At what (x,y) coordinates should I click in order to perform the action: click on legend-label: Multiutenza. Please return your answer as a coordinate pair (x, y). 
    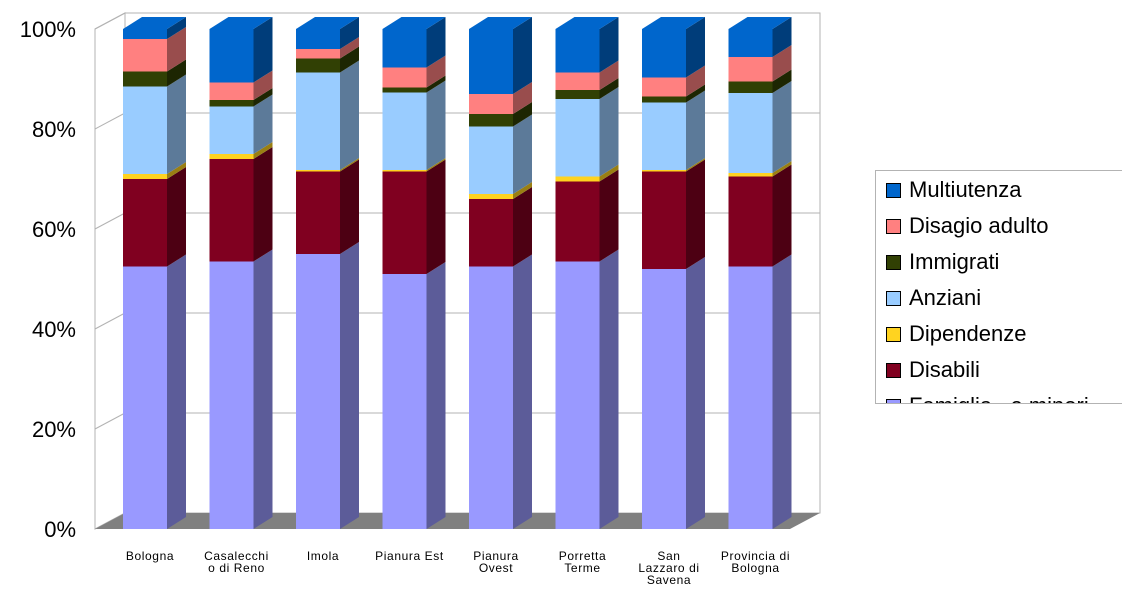
    Looking at the image, I should click on (965, 189).